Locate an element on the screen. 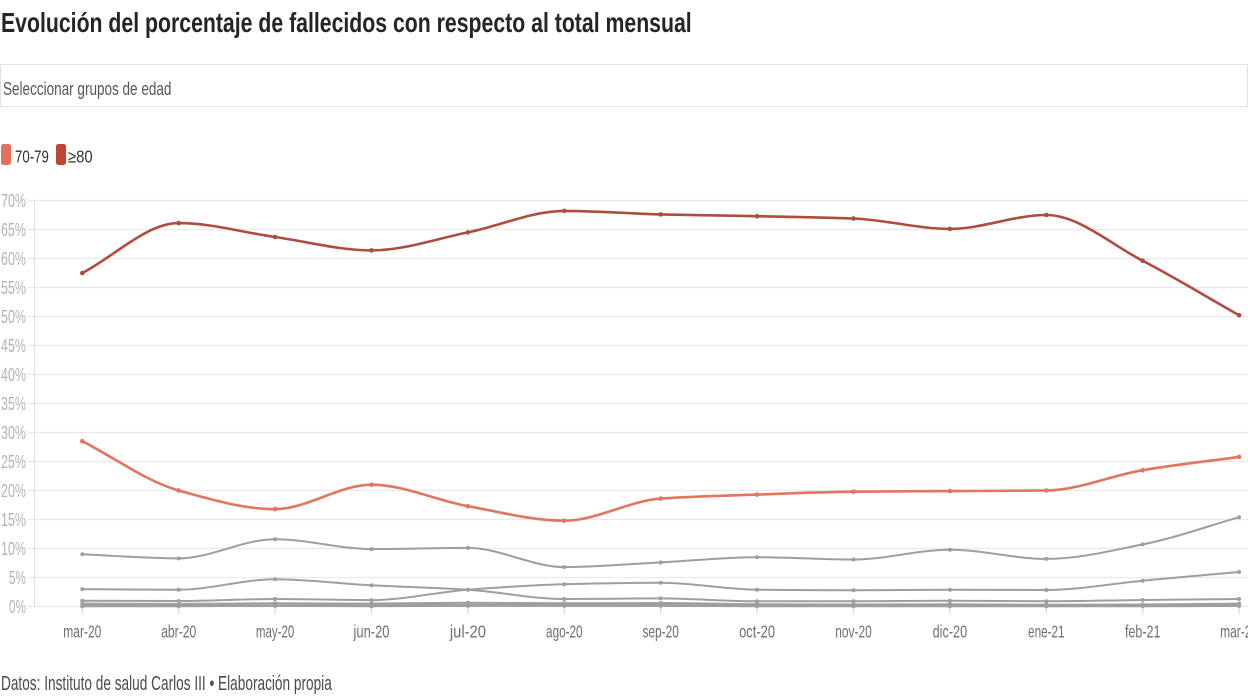 Image resolution: width=1248 pixels, height=698 pixels. svg-text: 40% is located at coordinates (13, 375).